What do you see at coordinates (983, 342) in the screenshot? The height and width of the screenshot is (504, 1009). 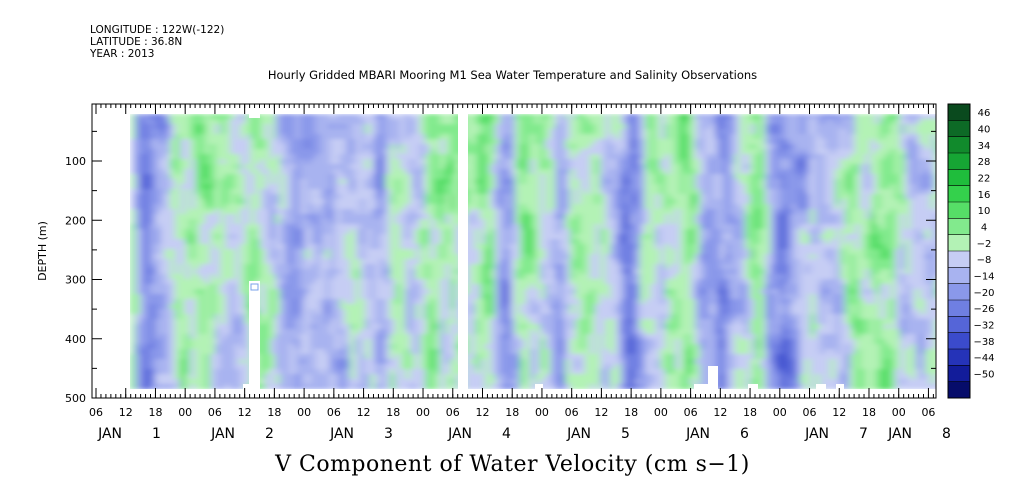 I see `colorbar-label: −38` at bounding box center [983, 342].